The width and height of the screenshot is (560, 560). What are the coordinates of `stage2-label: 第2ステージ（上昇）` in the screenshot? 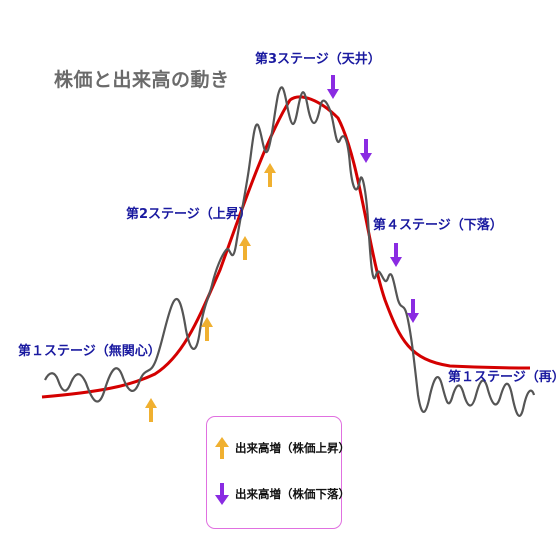 It's located at (189, 214).